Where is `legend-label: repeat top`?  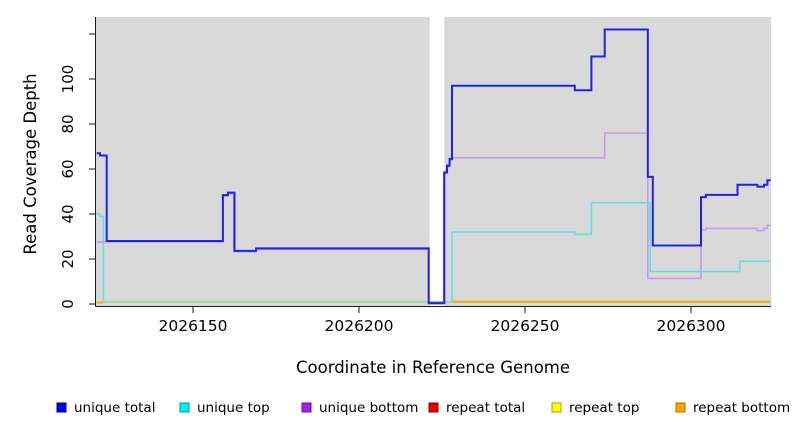
legend-label: repeat top is located at coordinates (604, 408).